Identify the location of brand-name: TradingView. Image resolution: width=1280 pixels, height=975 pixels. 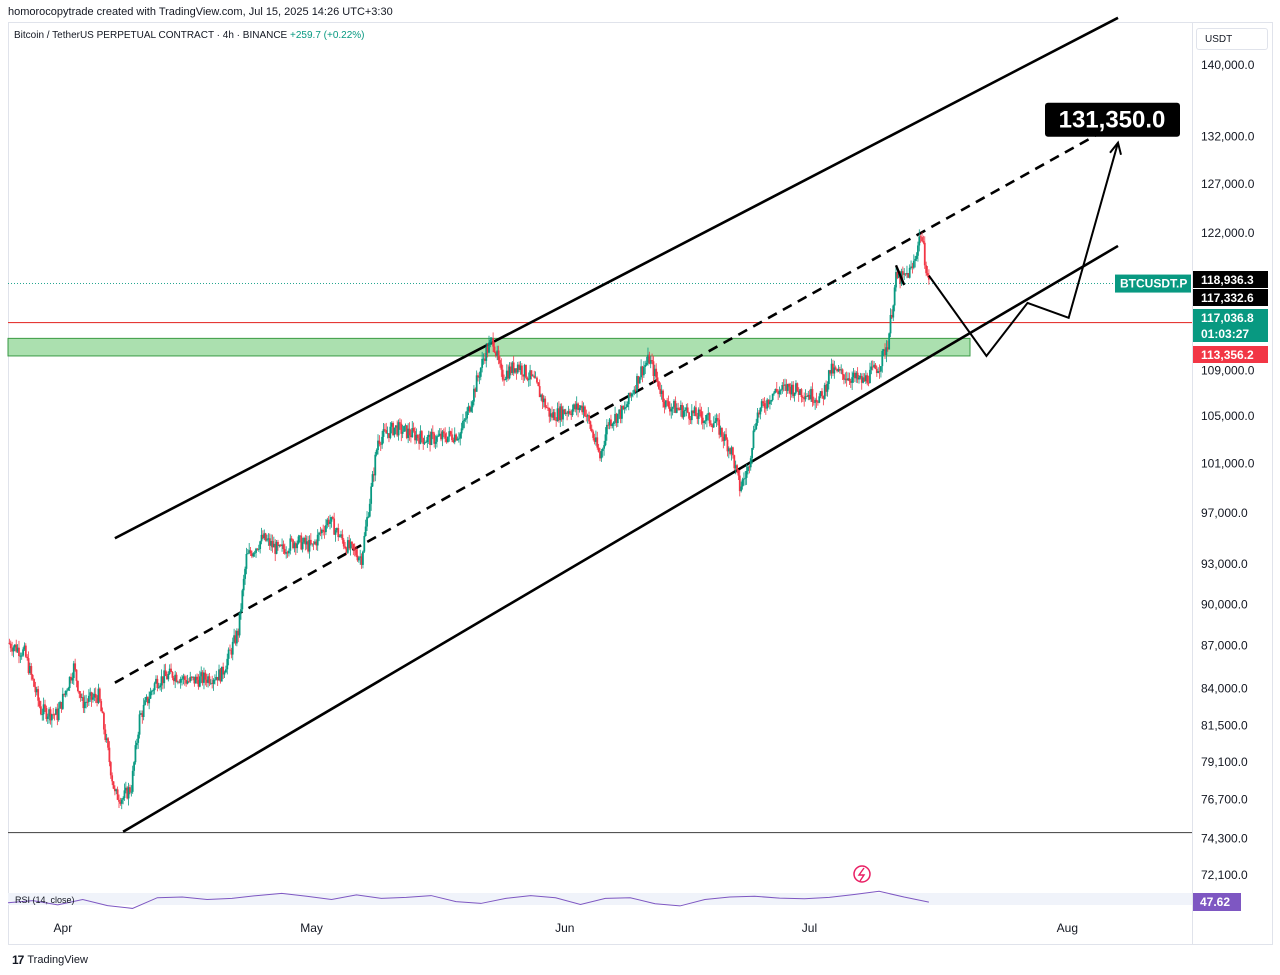
(57, 960).